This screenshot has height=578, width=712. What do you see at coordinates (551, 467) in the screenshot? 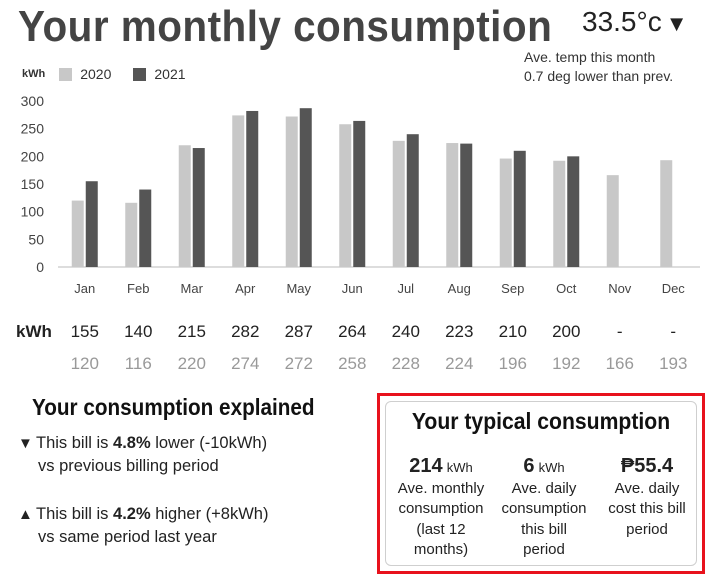
I see `daily-unit: kWh` at bounding box center [551, 467].